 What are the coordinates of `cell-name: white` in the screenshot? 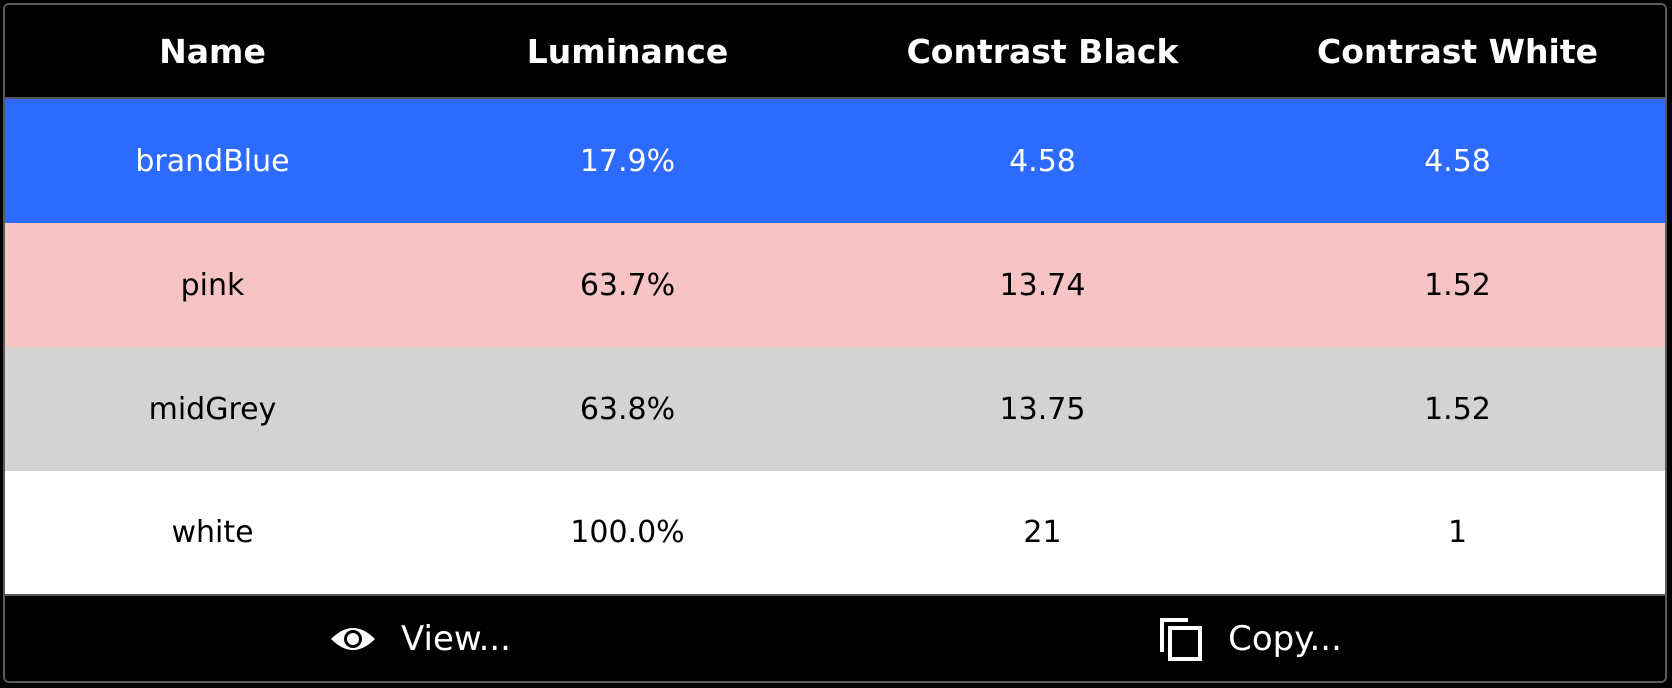 It's located at (212, 532).